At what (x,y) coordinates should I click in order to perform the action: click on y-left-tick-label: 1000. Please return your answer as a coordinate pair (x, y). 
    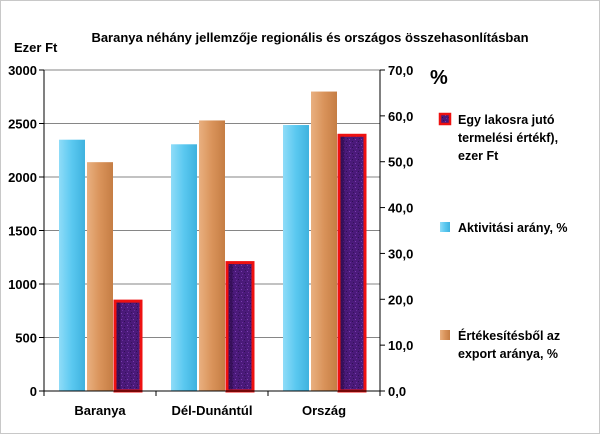
    Looking at the image, I should click on (22, 284).